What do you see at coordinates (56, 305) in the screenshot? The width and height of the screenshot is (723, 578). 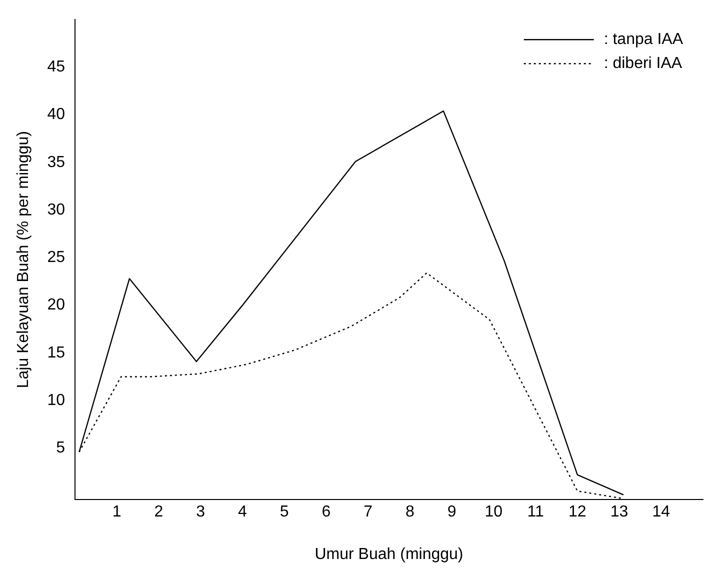 I see `y-tick-label: 20` at bounding box center [56, 305].